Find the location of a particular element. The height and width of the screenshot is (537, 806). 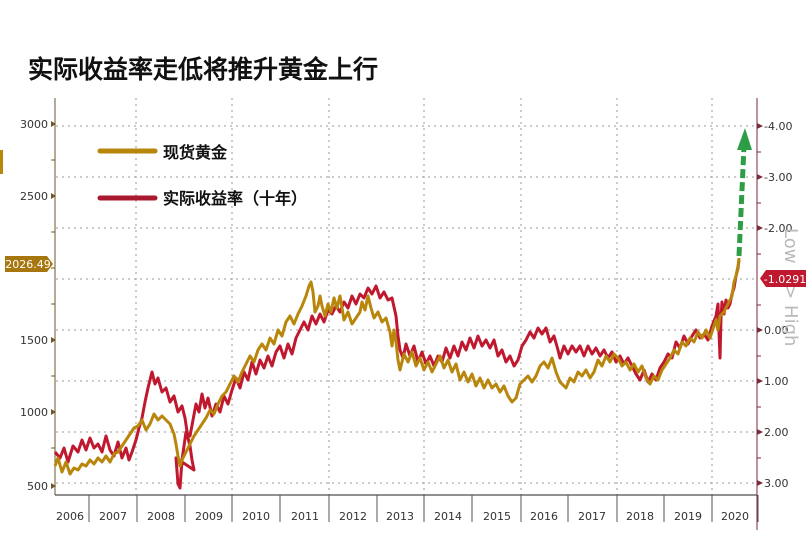

left-tick-2500: 2500 is located at coordinates (34, 196).